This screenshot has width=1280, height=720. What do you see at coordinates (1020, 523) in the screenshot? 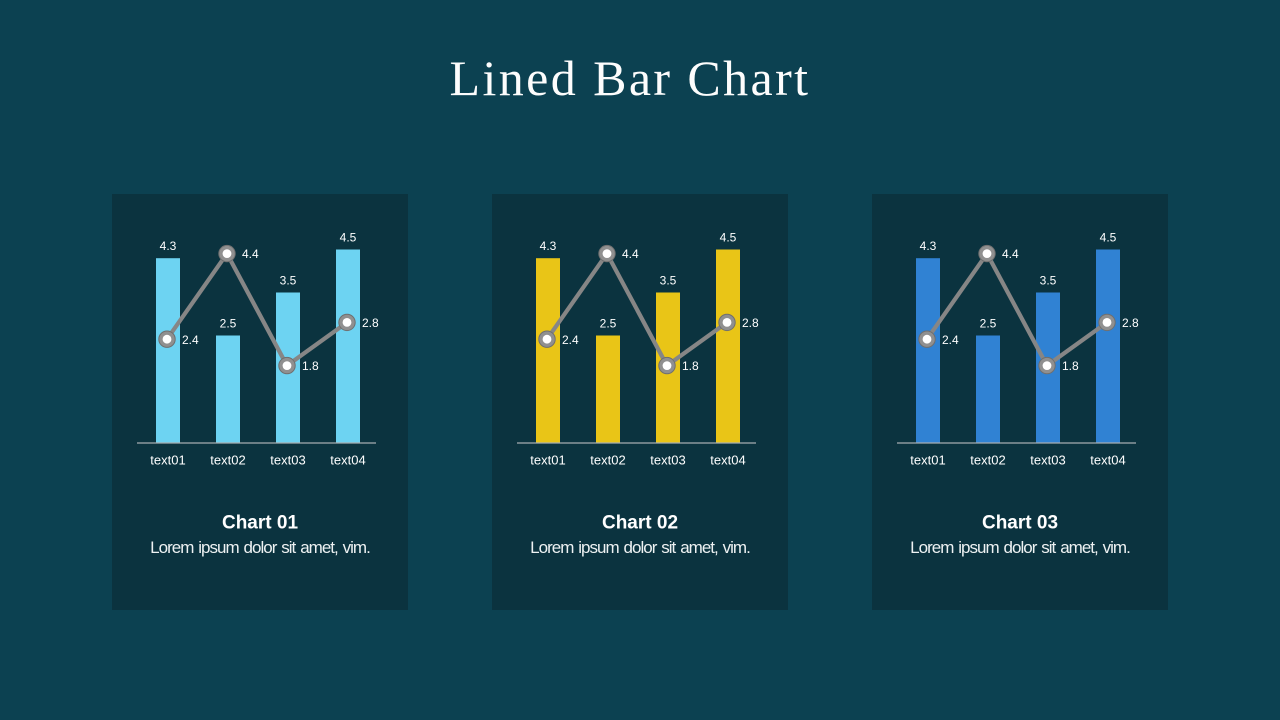
I see `svg-text: Chart 03` at bounding box center [1020, 523].